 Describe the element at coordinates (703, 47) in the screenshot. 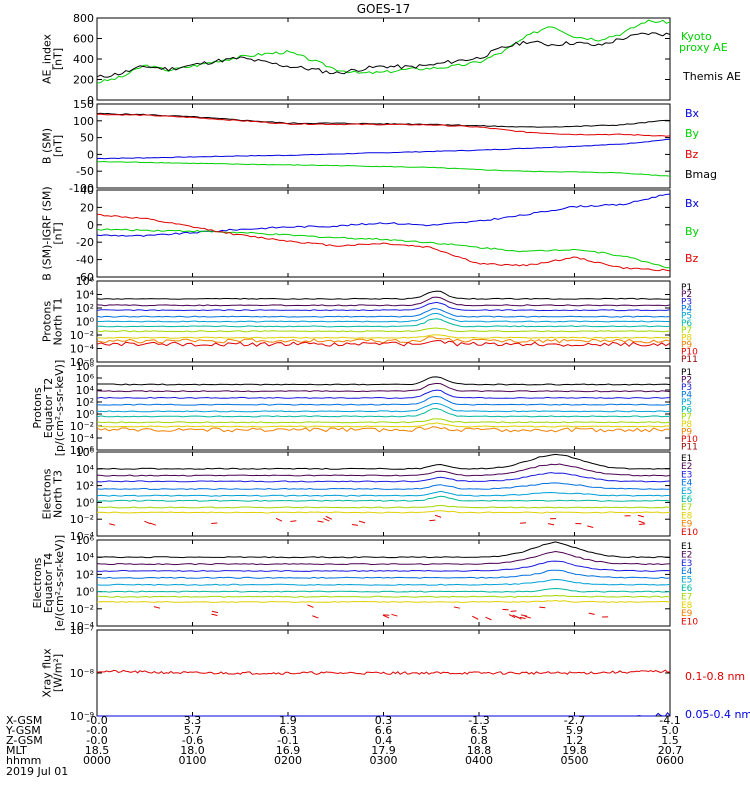

I see `legend-proxy-ae: proxy AE` at that location.